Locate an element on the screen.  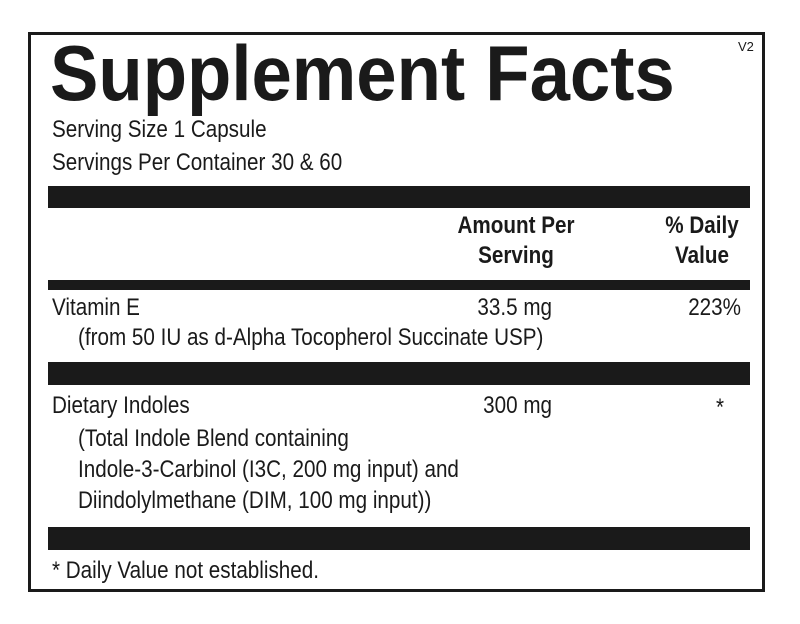
panel-title: Supplement Facts is located at coordinates (362, 73).